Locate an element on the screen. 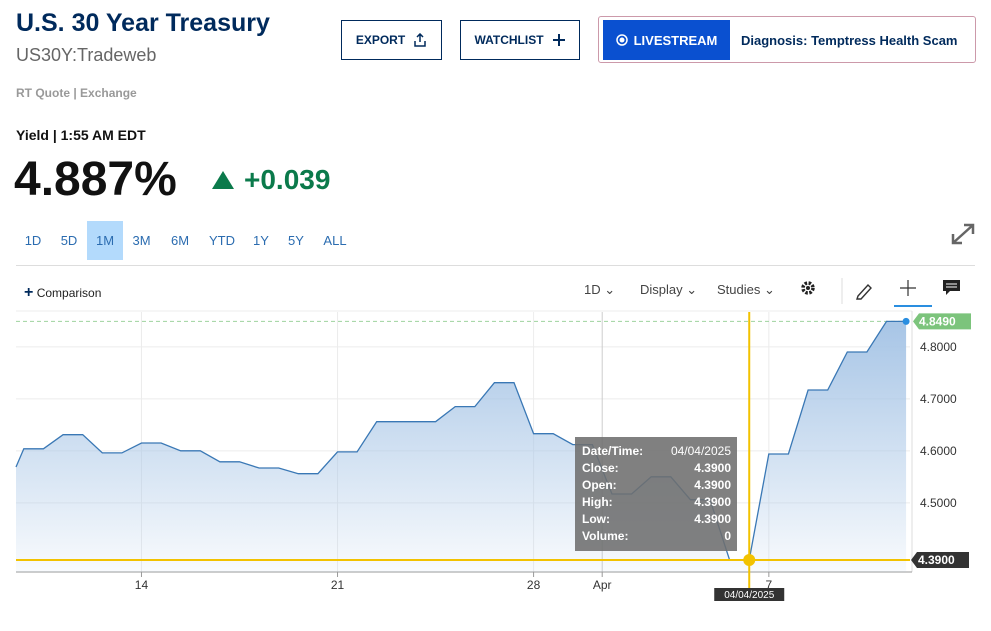  range-tab: 3M is located at coordinates (141, 240).